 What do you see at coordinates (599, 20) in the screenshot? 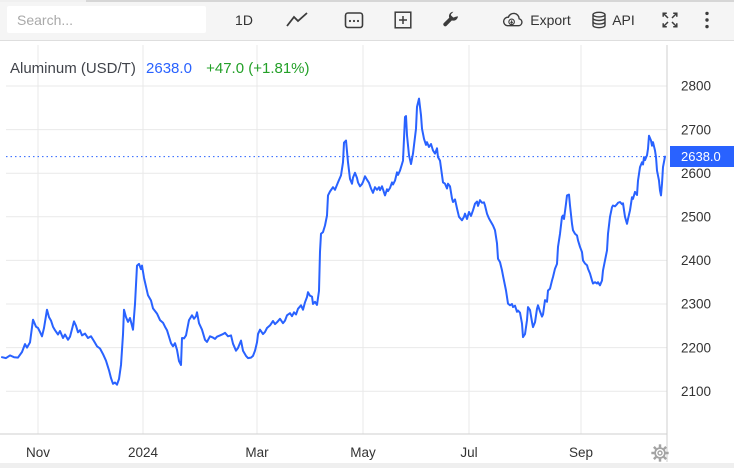
I see `database-icon` at bounding box center [599, 20].